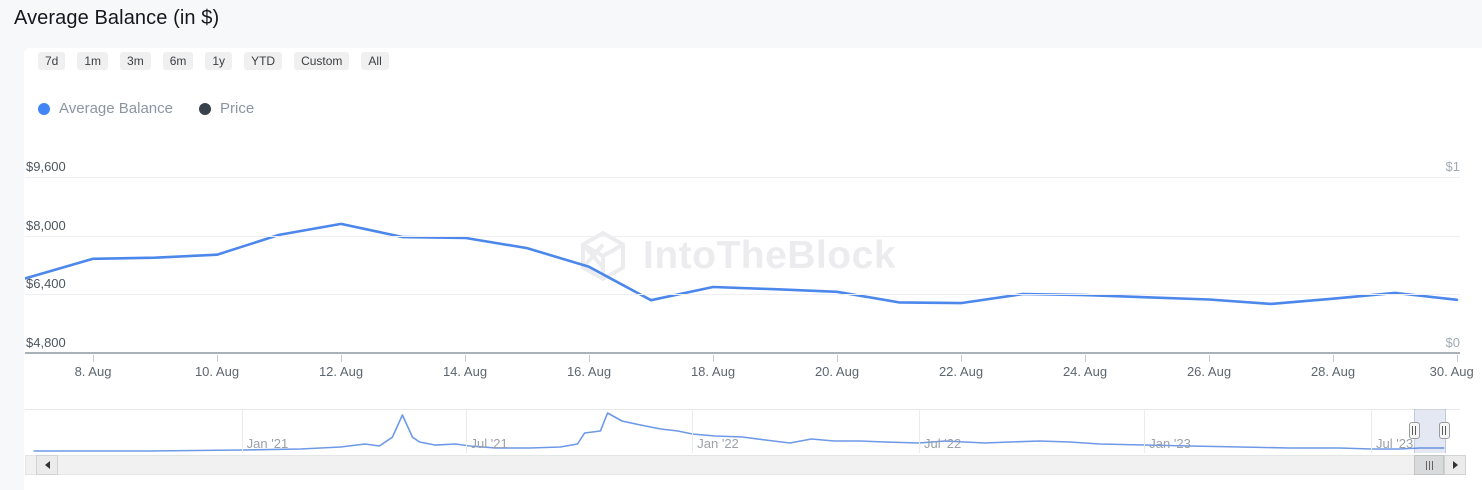 This screenshot has width=1482, height=490. What do you see at coordinates (718, 443) in the screenshot?
I see `navigator-axis-label: Jan '22` at bounding box center [718, 443].